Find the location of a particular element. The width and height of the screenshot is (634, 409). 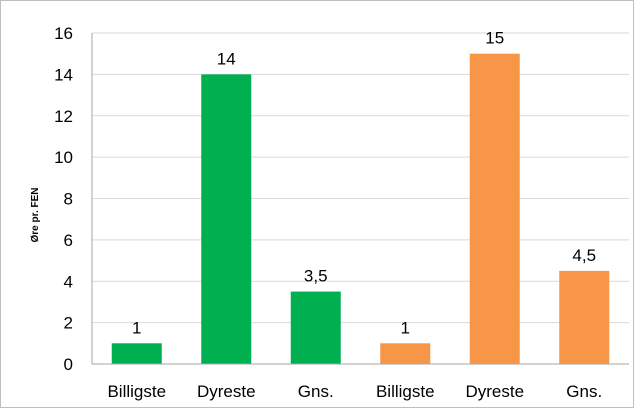

y-axis-title: Øre pr. FEN is located at coordinates (35, 214).